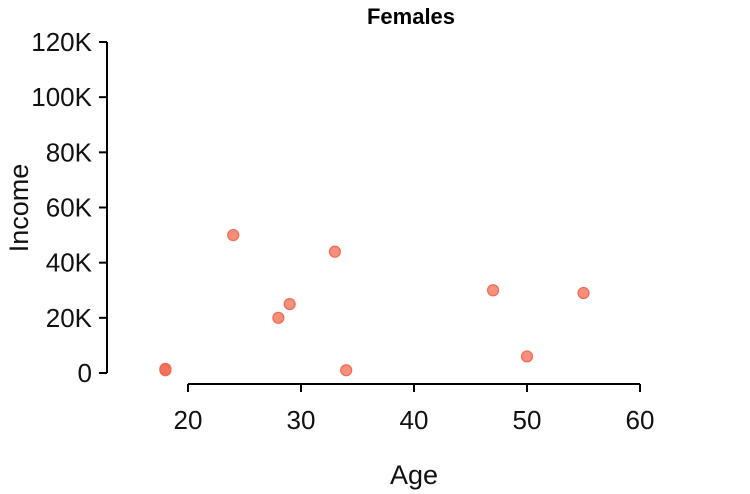  I want to click on y-axis: 0 20K 40K 60K 80K 100K 120K, so click(69, 207).